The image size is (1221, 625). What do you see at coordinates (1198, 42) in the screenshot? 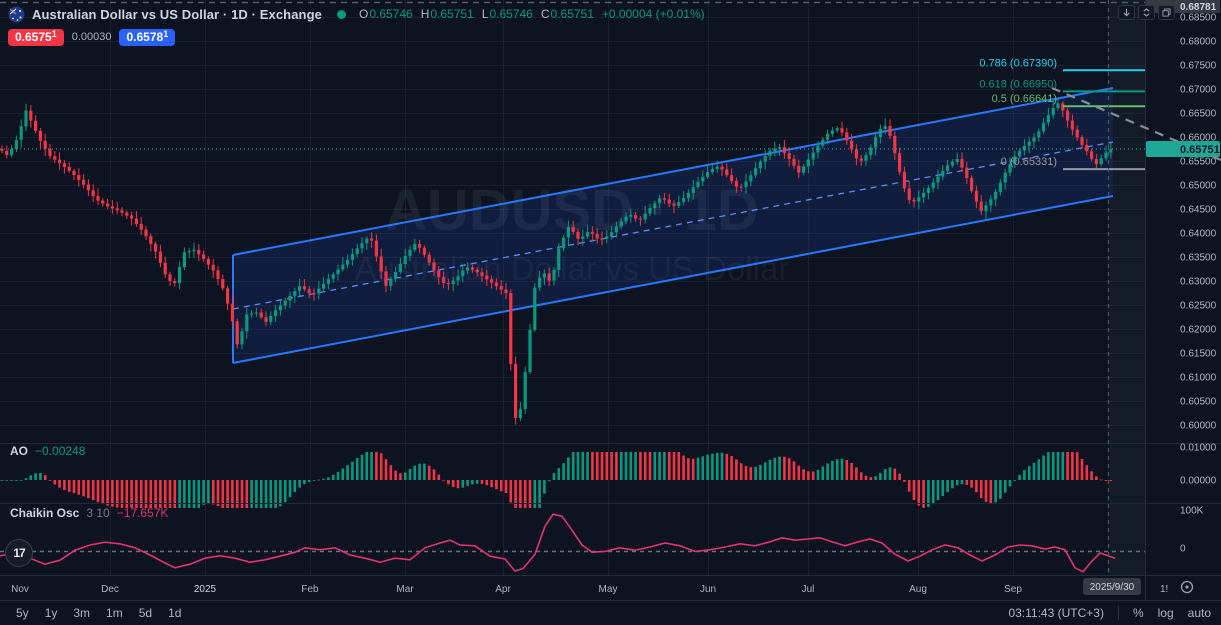
I see `price-axis-tick: 0.68000` at bounding box center [1198, 42].